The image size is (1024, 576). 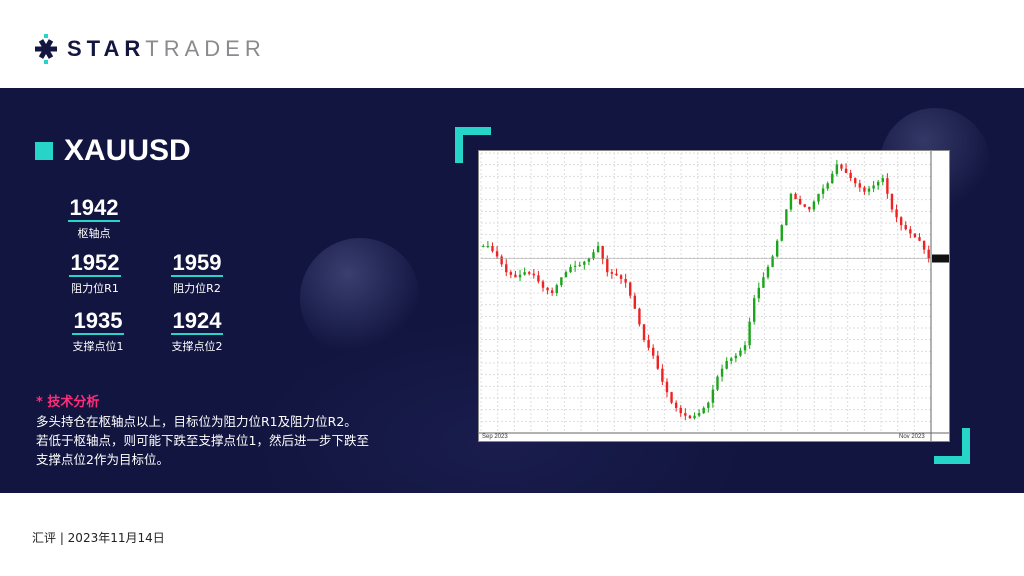 I want to click on brand-bold: STAR, so click(x=106, y=48).